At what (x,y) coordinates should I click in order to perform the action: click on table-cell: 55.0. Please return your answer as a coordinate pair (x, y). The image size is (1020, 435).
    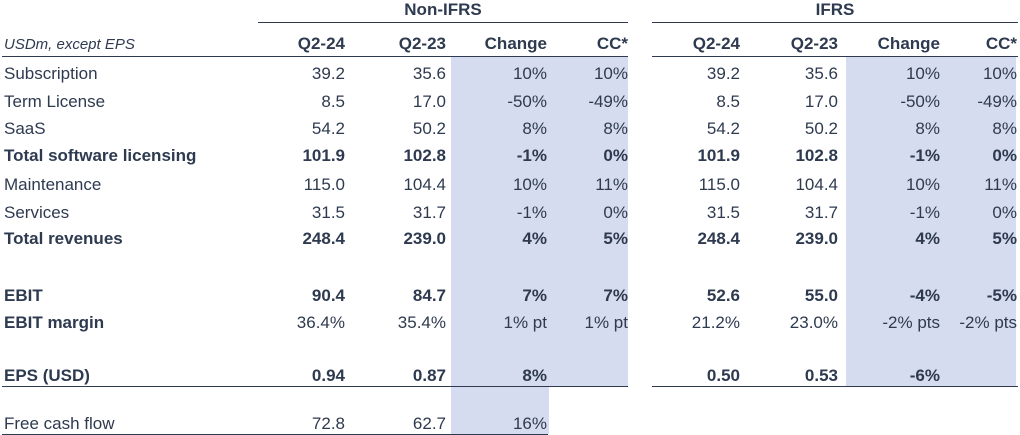
    Looking at the image, I should click on (821, 295).